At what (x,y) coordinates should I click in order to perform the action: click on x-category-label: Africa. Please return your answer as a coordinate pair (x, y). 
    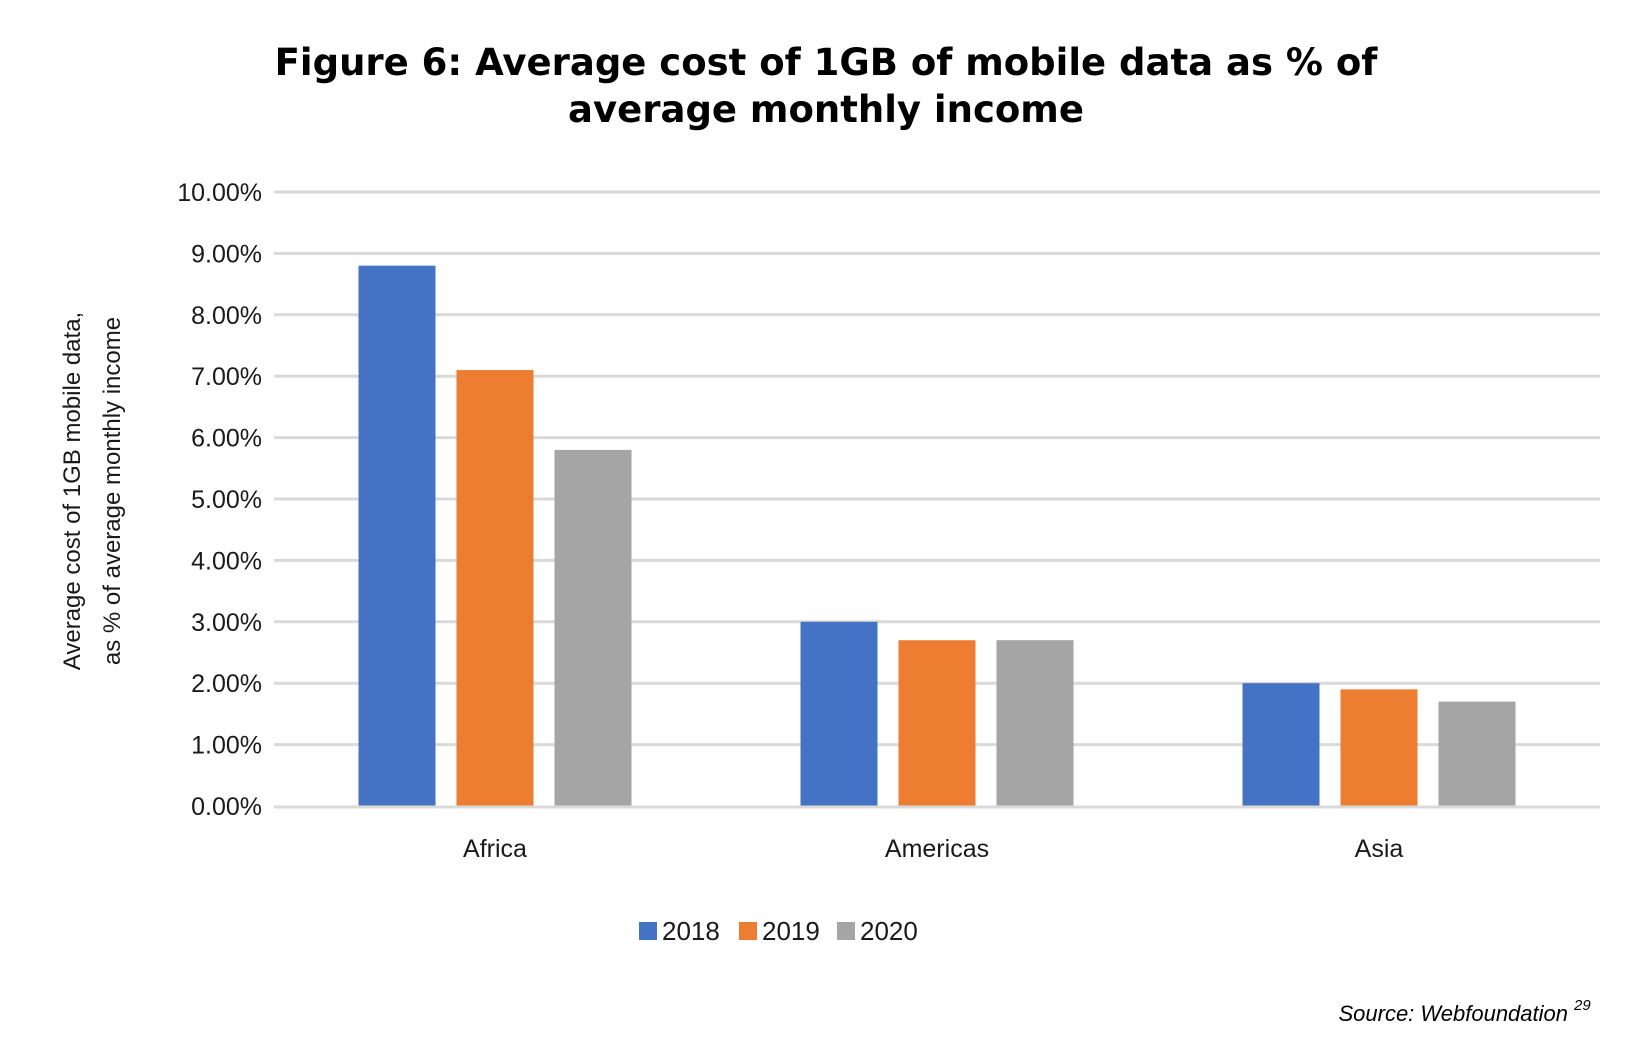
    Looking at the image, I should click on (495, 849).